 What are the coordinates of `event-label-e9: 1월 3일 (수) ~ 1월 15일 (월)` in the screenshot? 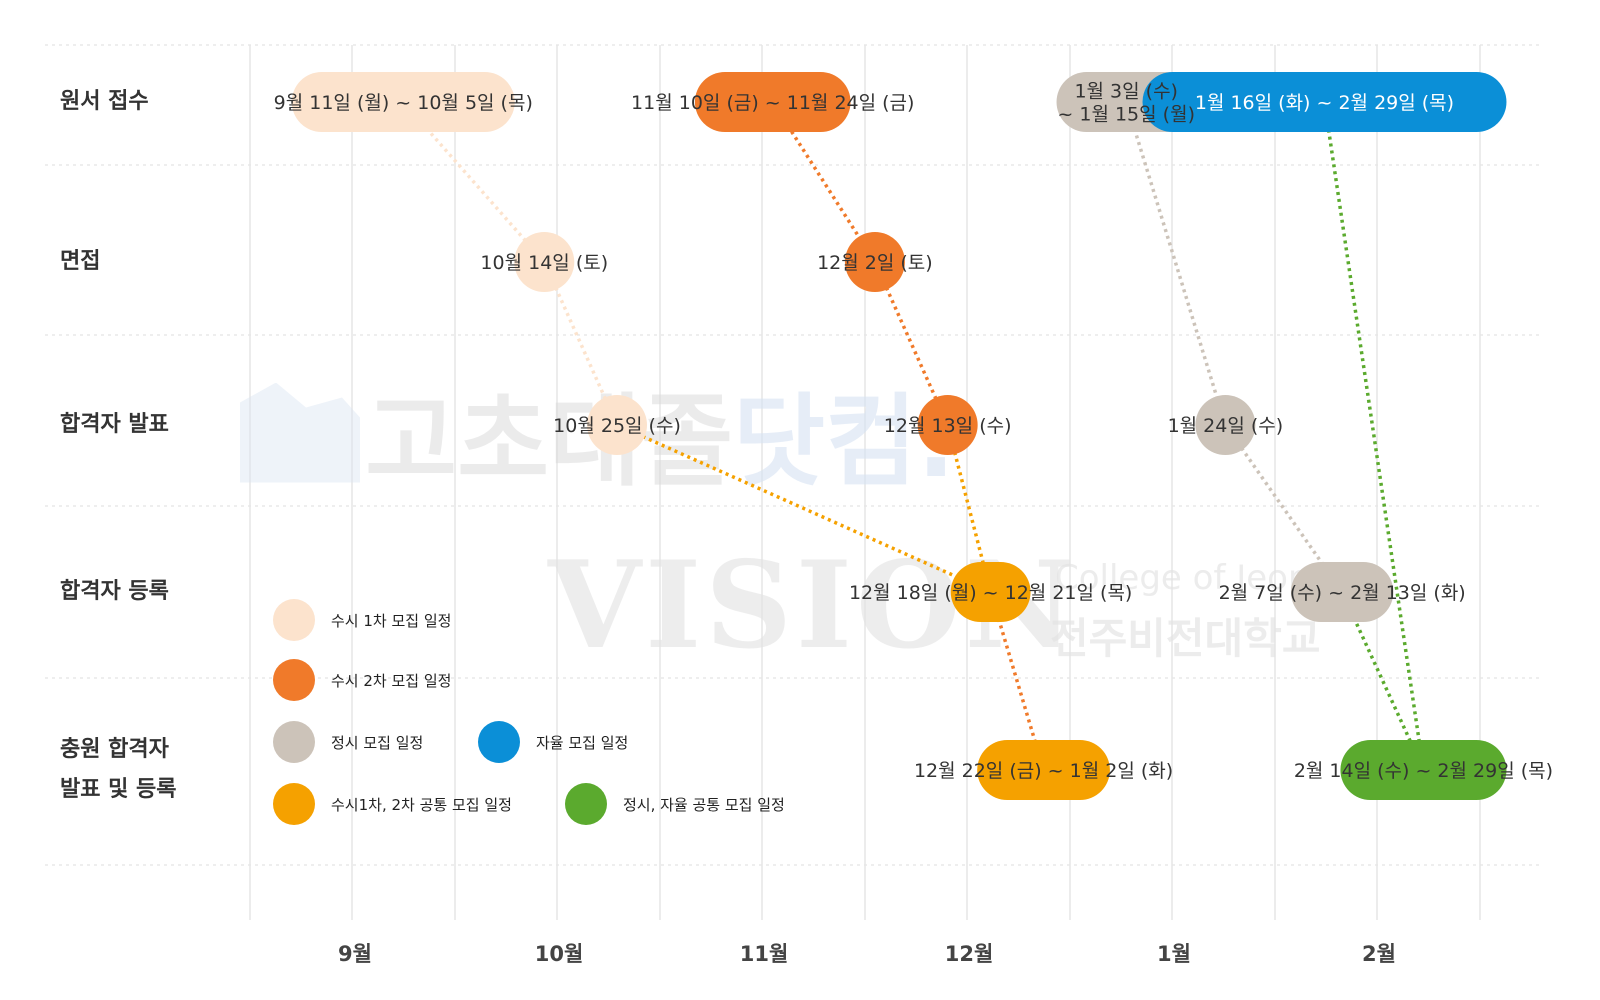 It's located at (1126, 103).